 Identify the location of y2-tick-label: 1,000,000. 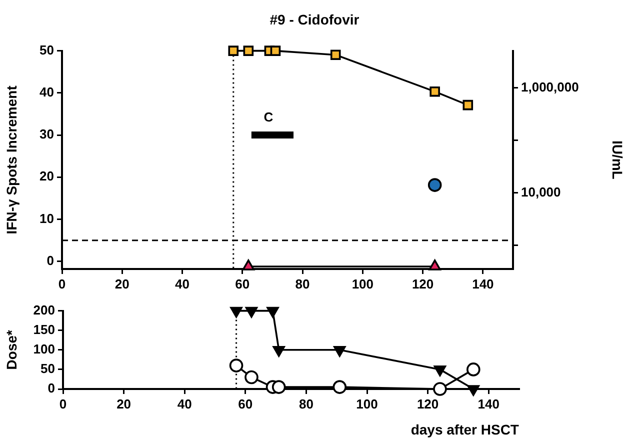
(550, 86).